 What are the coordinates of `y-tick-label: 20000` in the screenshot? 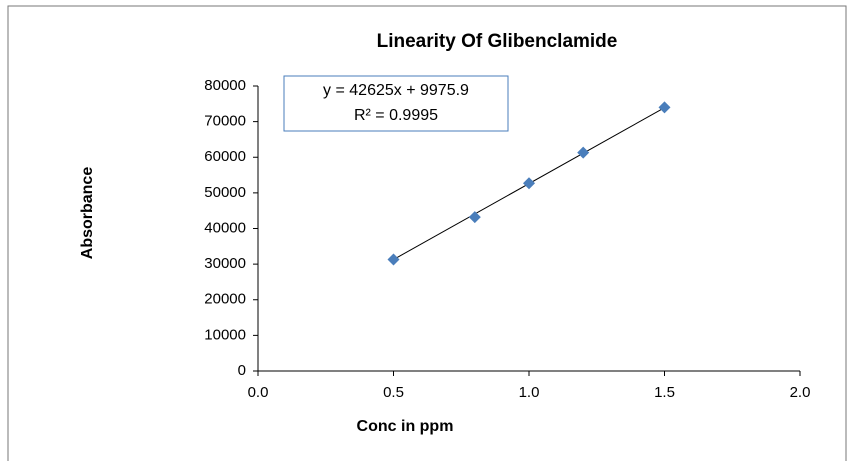 It's located at (225, 299).